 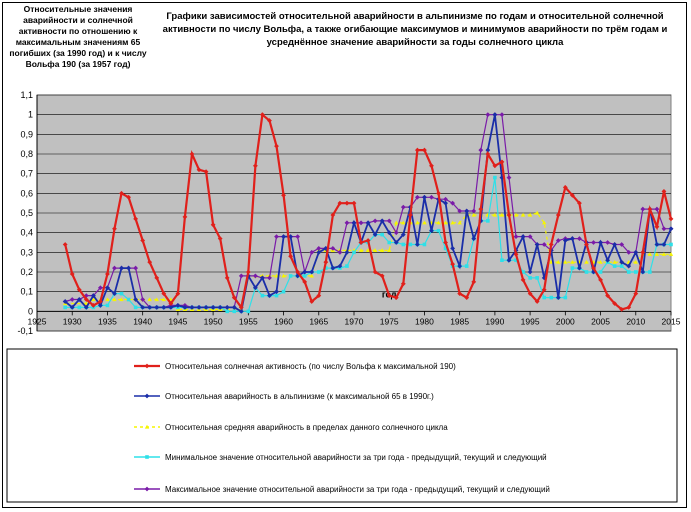 I want to click on x-tick-label: 1950, so click(x=213, y=321).